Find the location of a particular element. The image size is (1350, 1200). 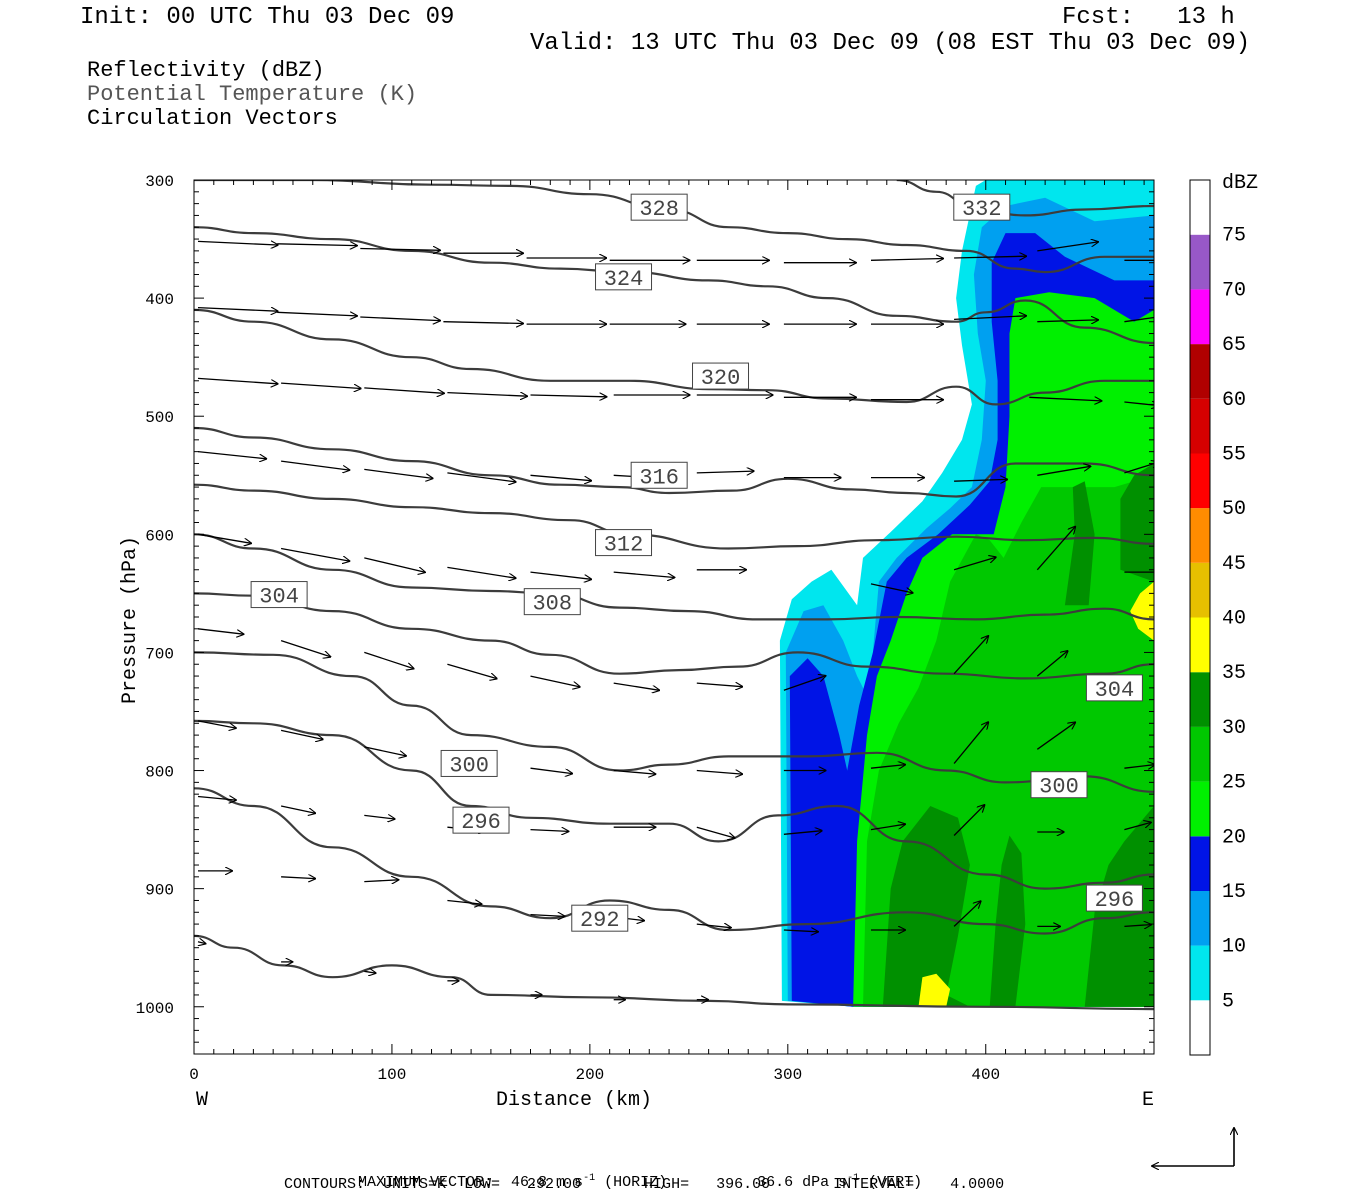

isentrope-label: 308 is located at coordinates (552, 604).